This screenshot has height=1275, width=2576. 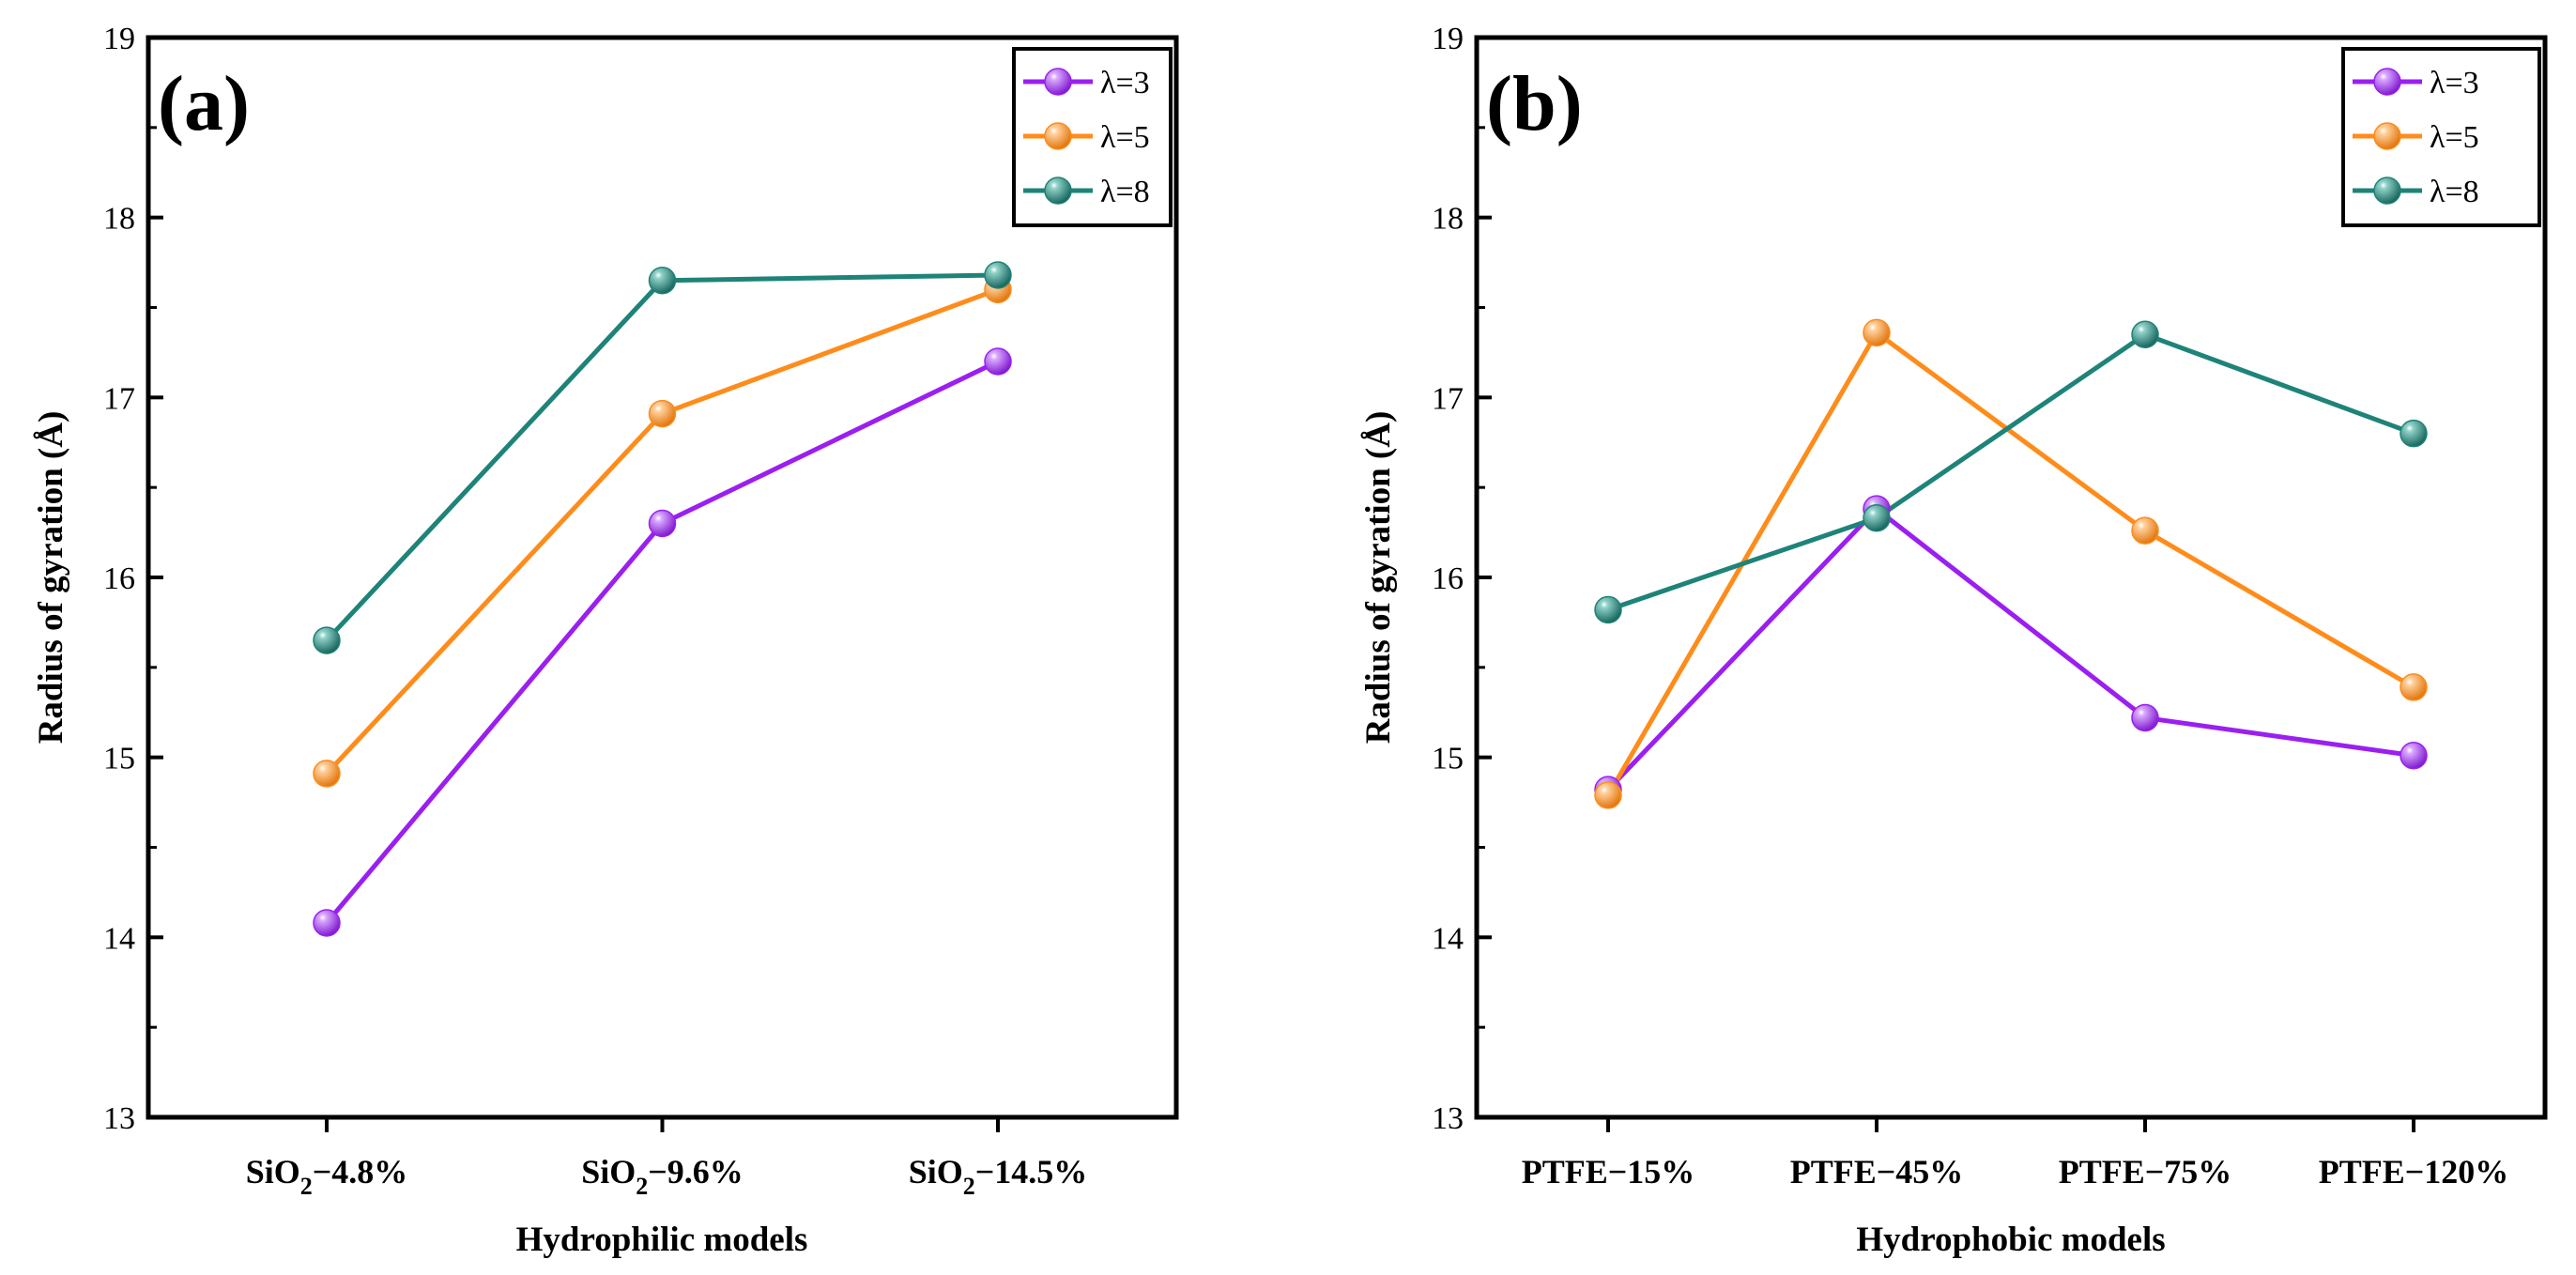 What do you see at coordinates (204, 104) in the screenshot?
I see `panel-label-a: (a)` at bounding box center [204, 104].